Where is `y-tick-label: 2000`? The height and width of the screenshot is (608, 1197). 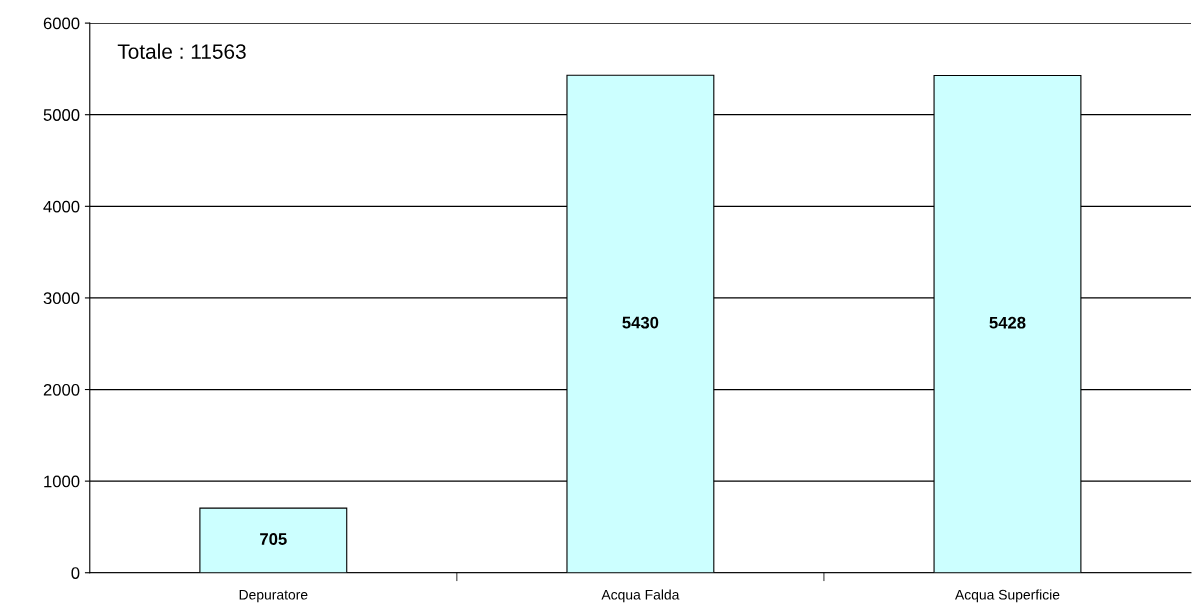 y-tick-label: 2000 is located at coordinates (61, 389).